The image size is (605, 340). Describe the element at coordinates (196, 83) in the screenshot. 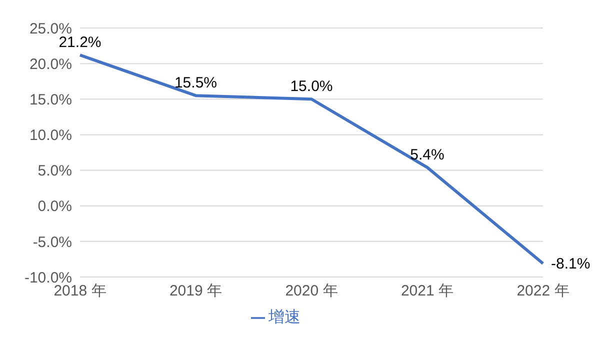

I see `data-label: 15.5%` at that location.